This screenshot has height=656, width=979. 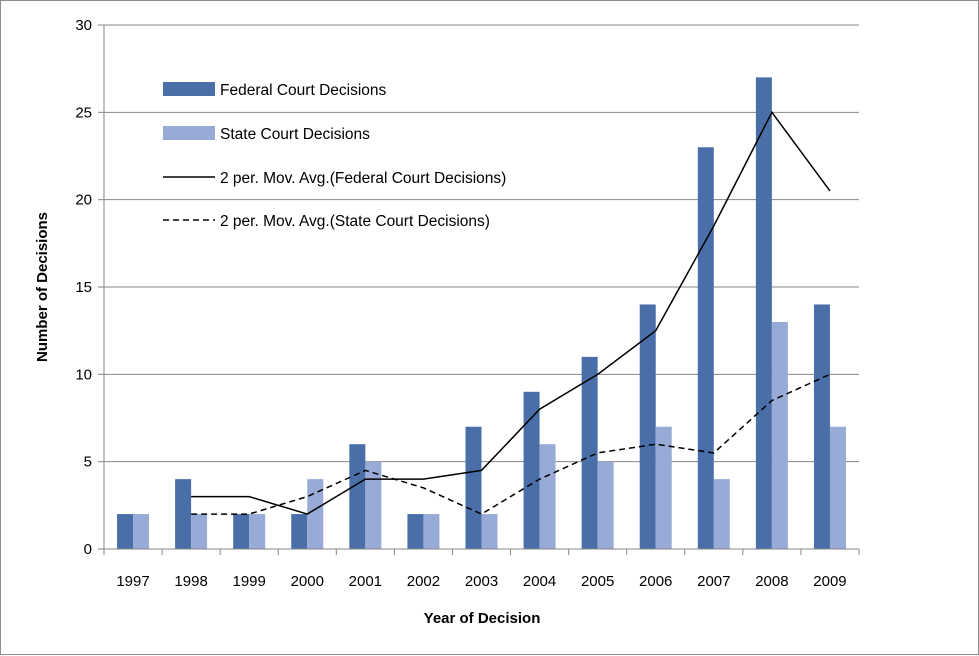 I want to click on y-tick-label: 30, so click(x=83, y=25).